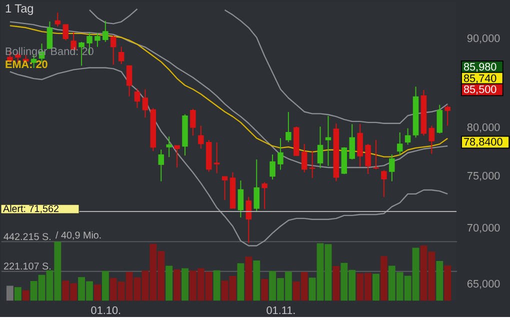 This screenshot has width=510, height=320. I want to click on text: 85,980, so click(480, 67).